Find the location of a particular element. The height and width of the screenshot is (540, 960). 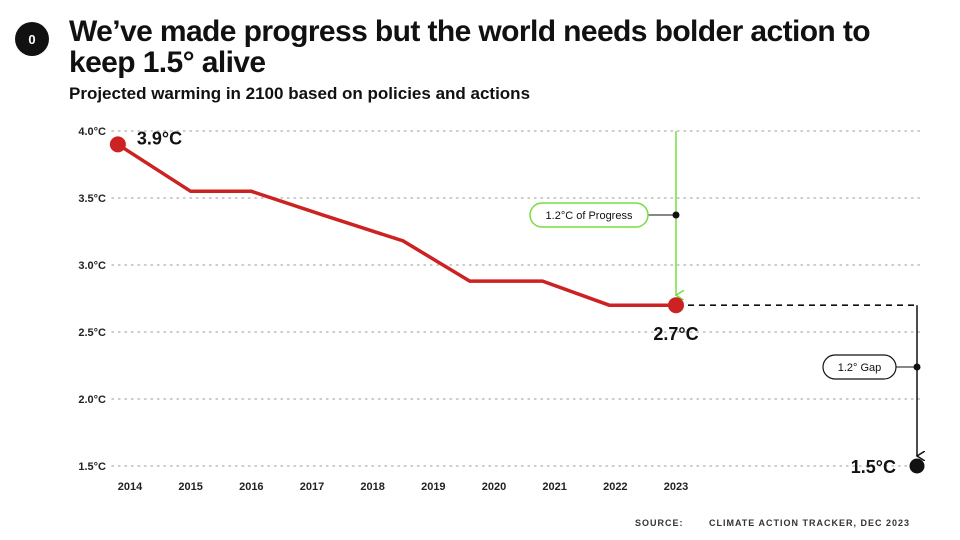

y-tick-label: 1.5°C is located at coordinates (92, 467).